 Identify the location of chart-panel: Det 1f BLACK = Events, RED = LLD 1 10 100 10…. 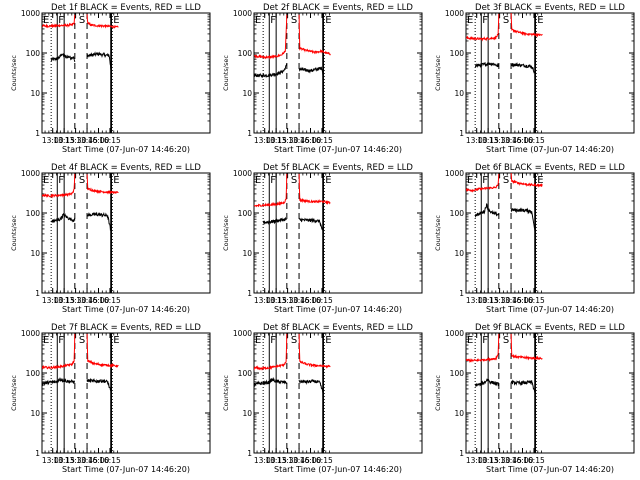
(110, 78).